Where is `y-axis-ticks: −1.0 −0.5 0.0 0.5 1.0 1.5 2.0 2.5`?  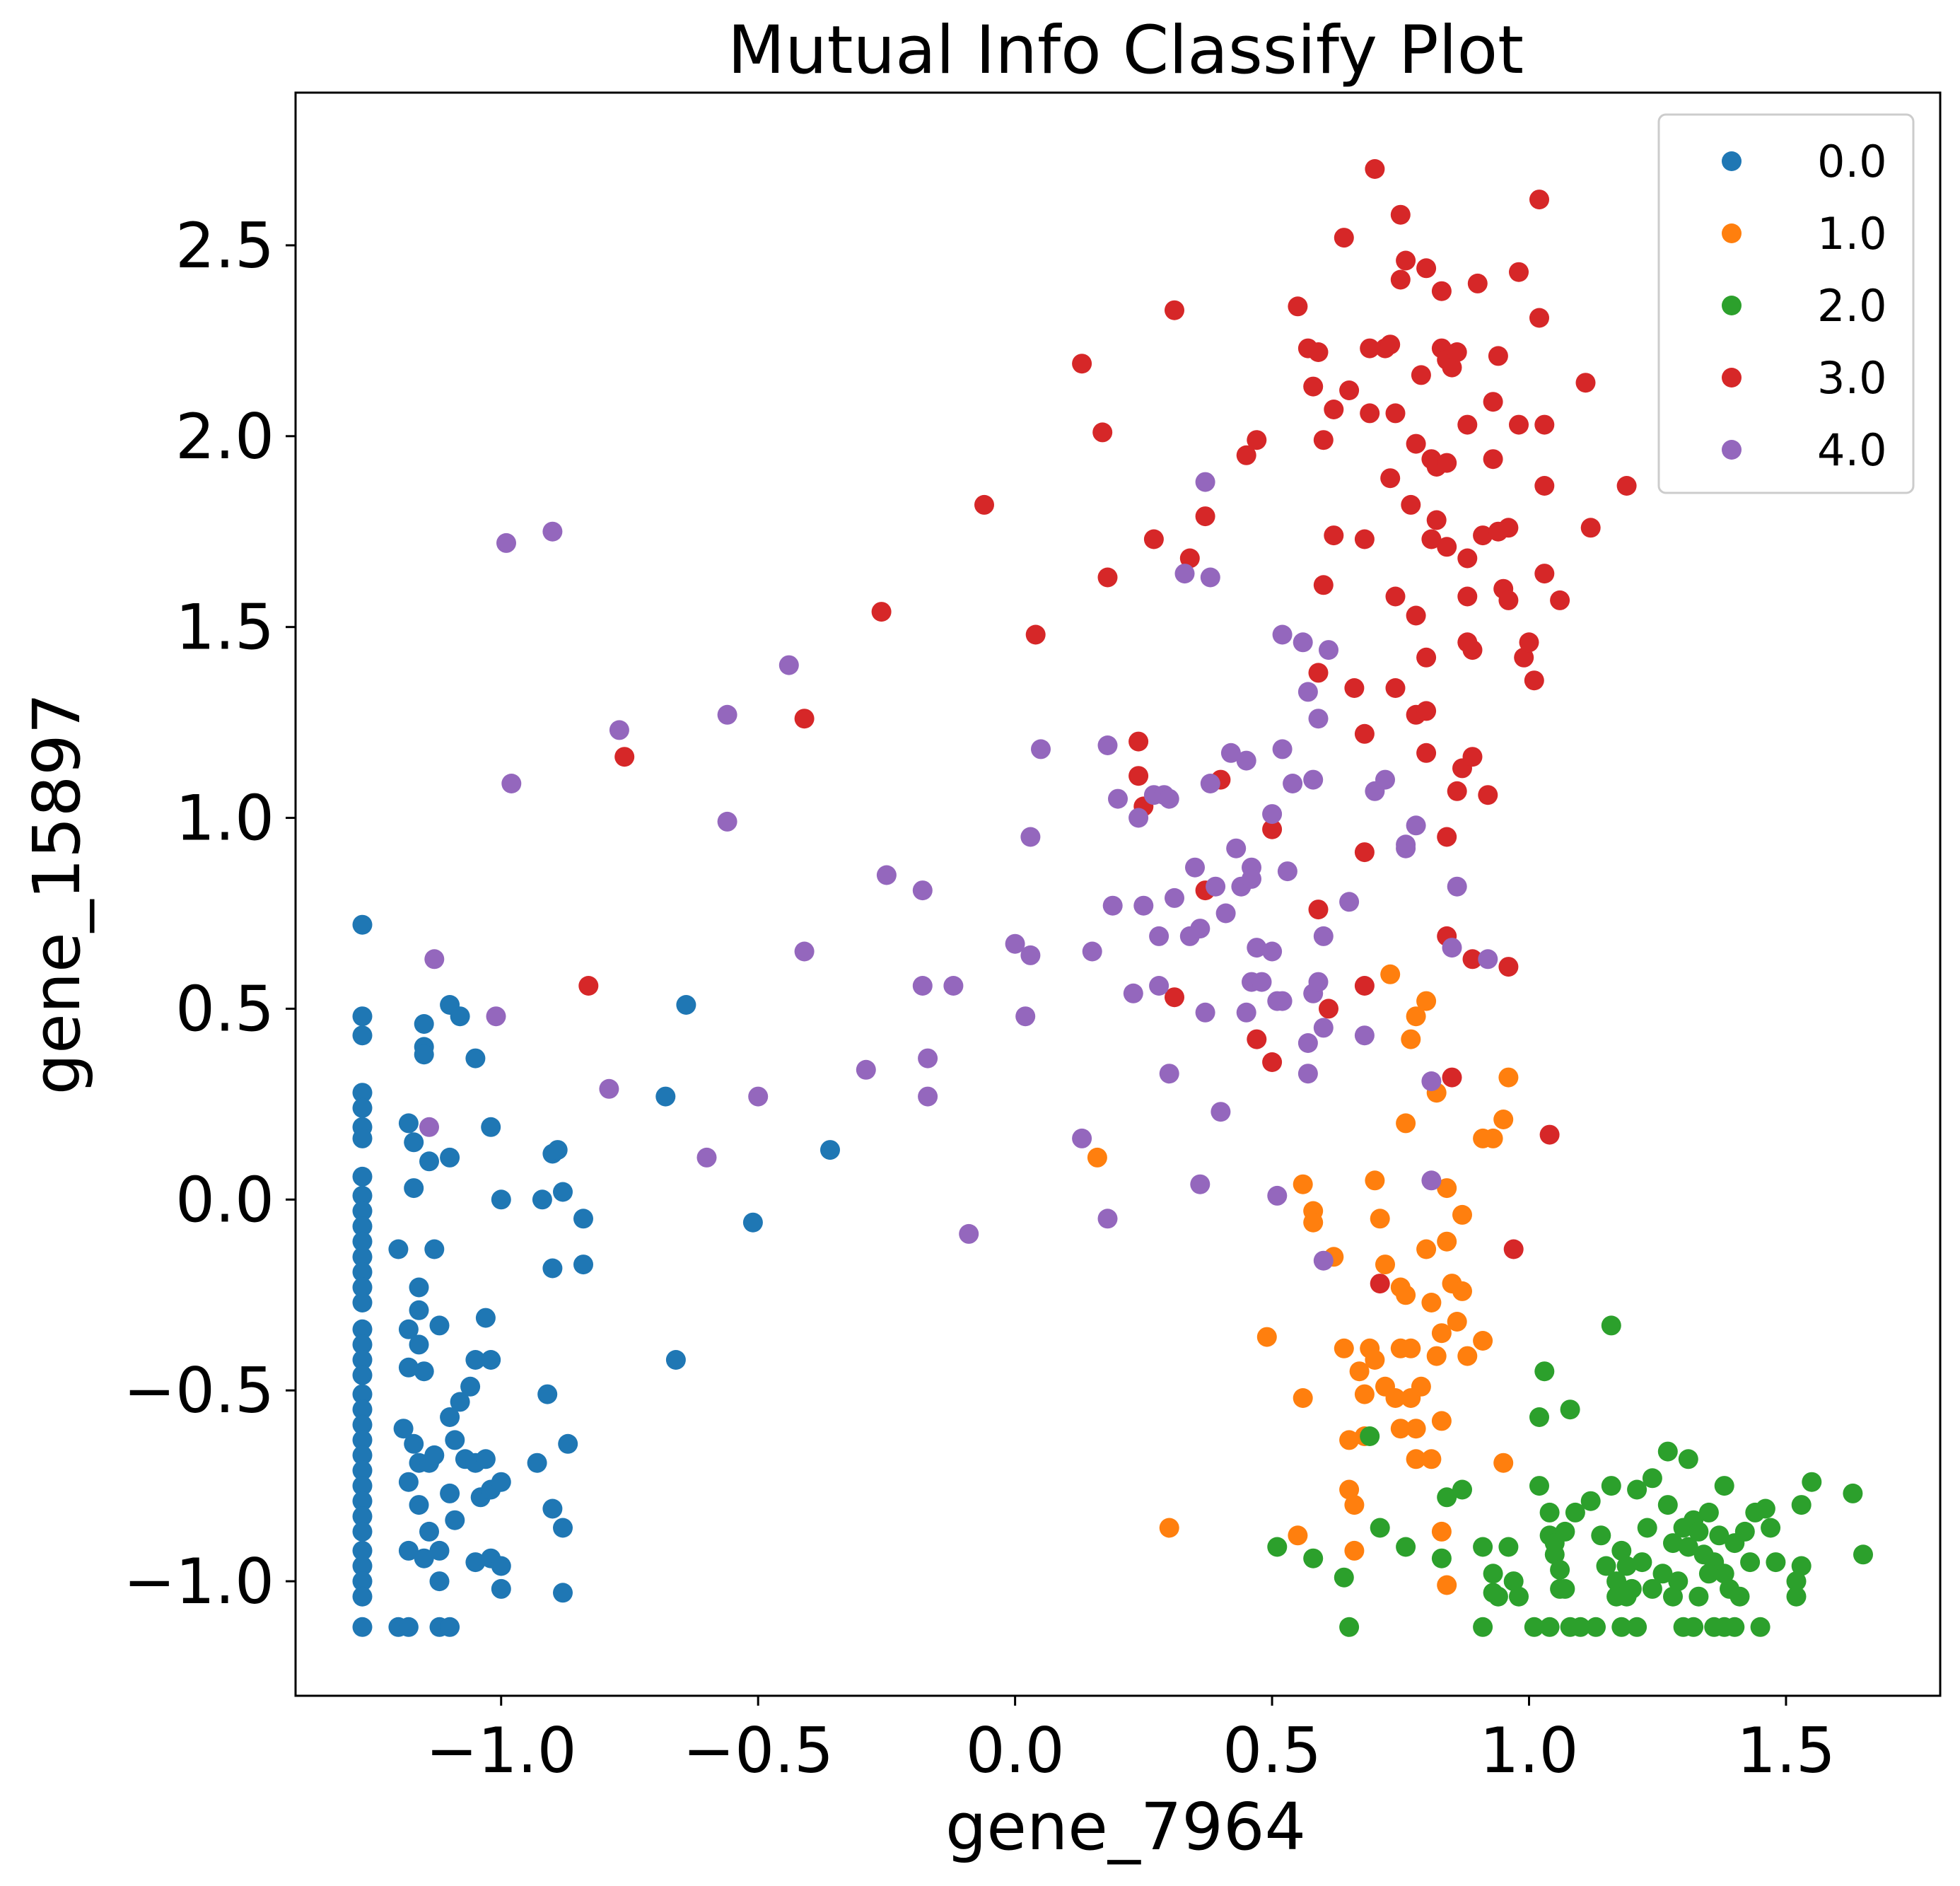 y-axis-ticks: −1.0 −0.5 0.0 0.5 1.0 1.5 2.0 2.5 is located at coordinates (209, 913).